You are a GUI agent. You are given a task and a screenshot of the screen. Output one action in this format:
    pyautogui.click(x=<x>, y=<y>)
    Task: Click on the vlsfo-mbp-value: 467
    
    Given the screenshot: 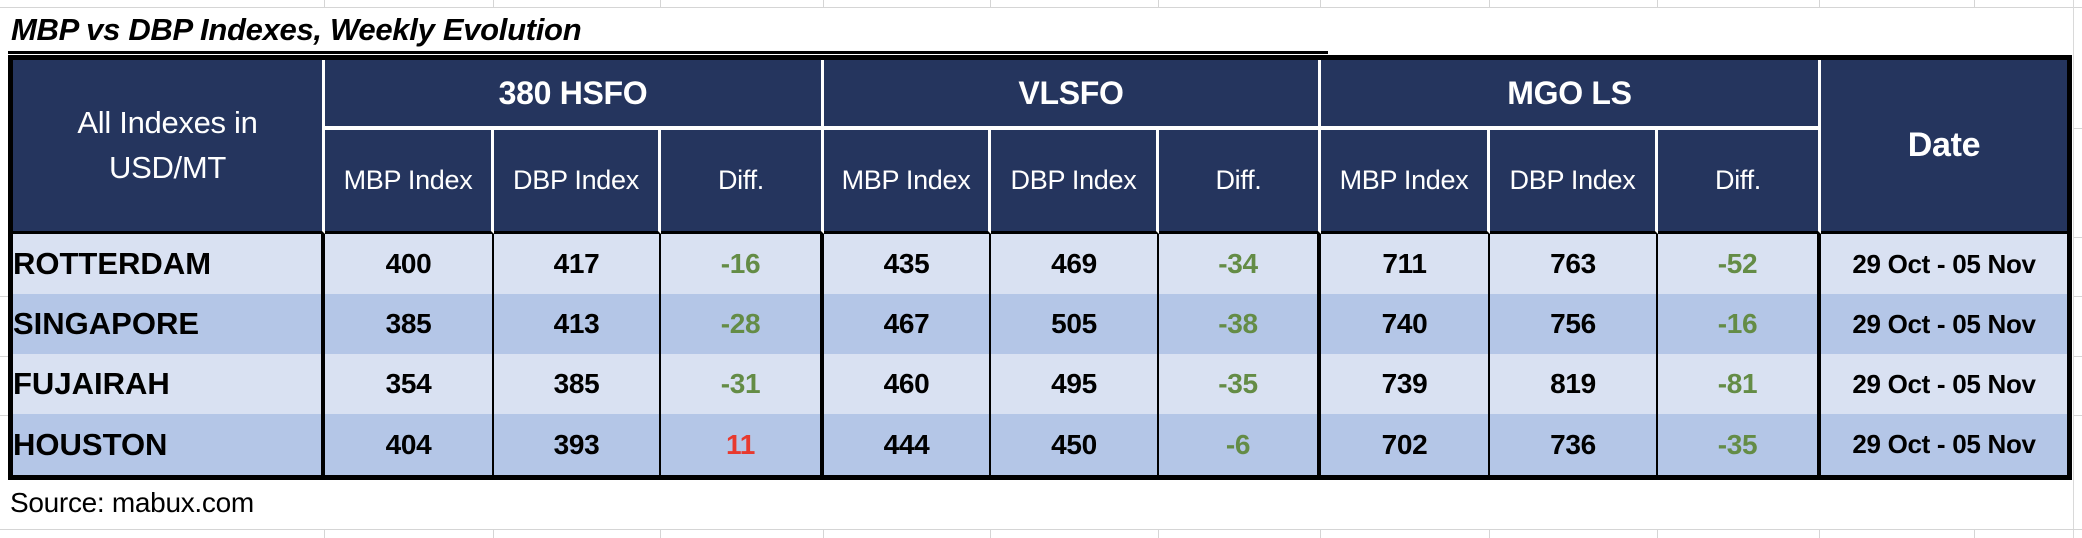 What is the action you would take?
    pyautogui.click(x=907, y=324)
    